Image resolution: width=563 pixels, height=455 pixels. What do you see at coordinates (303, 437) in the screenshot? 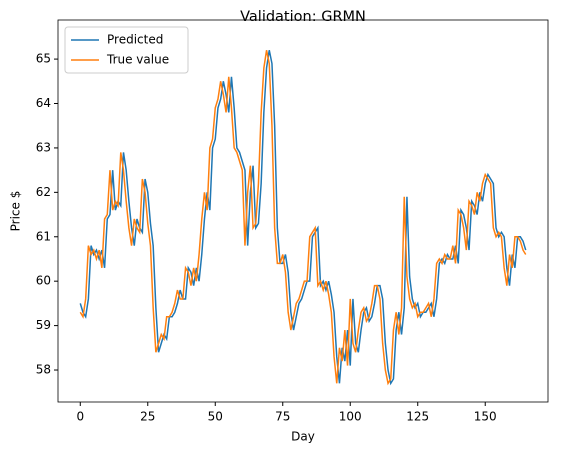
I see `x-axis-label: Day` at bounding box center [303, 437].